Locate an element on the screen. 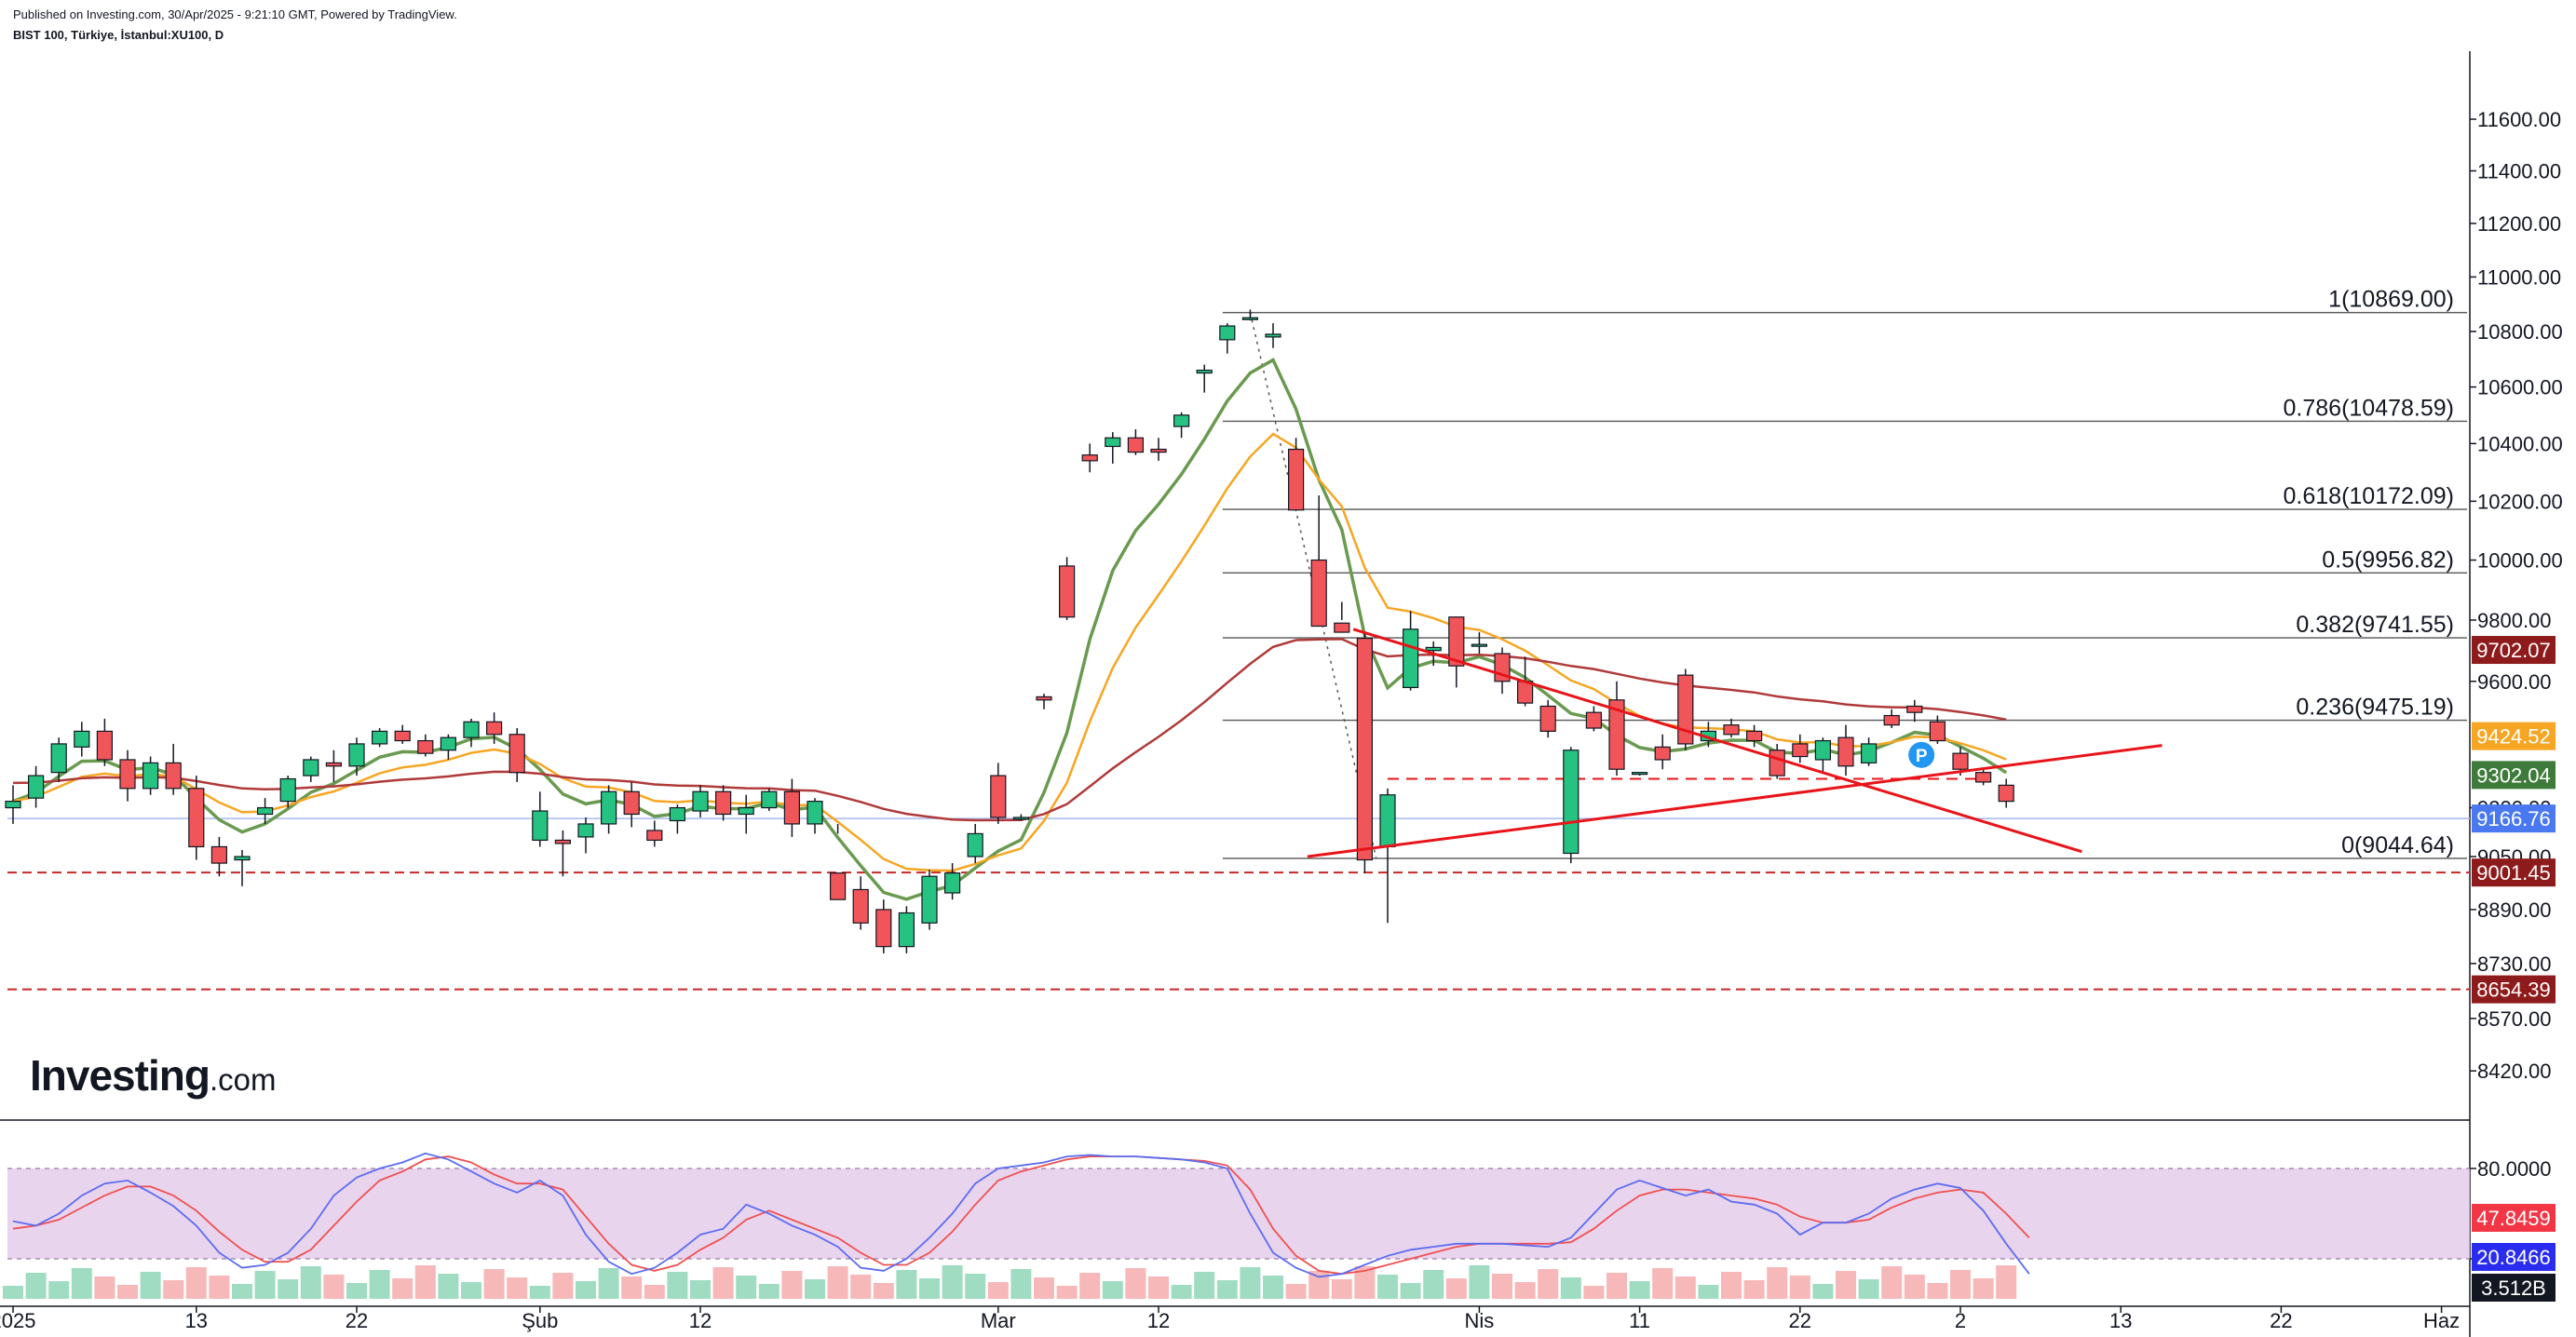 The width and height of the screenshot is (2576, 1337). time-tick-label: Şub is located at coordinates (540, 1321).